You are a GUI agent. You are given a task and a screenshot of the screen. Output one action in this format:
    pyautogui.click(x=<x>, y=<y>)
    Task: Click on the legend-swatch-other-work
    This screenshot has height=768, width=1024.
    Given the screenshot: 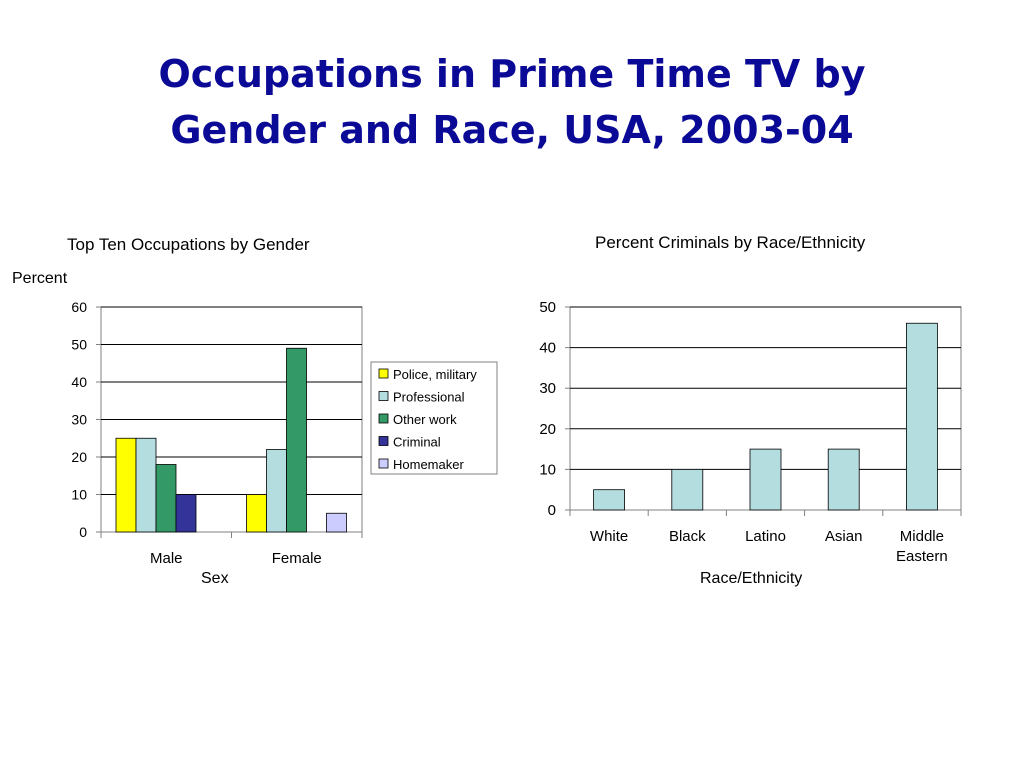 What is the action you would take?
    pyautogui.click(x=383, y=418)
    